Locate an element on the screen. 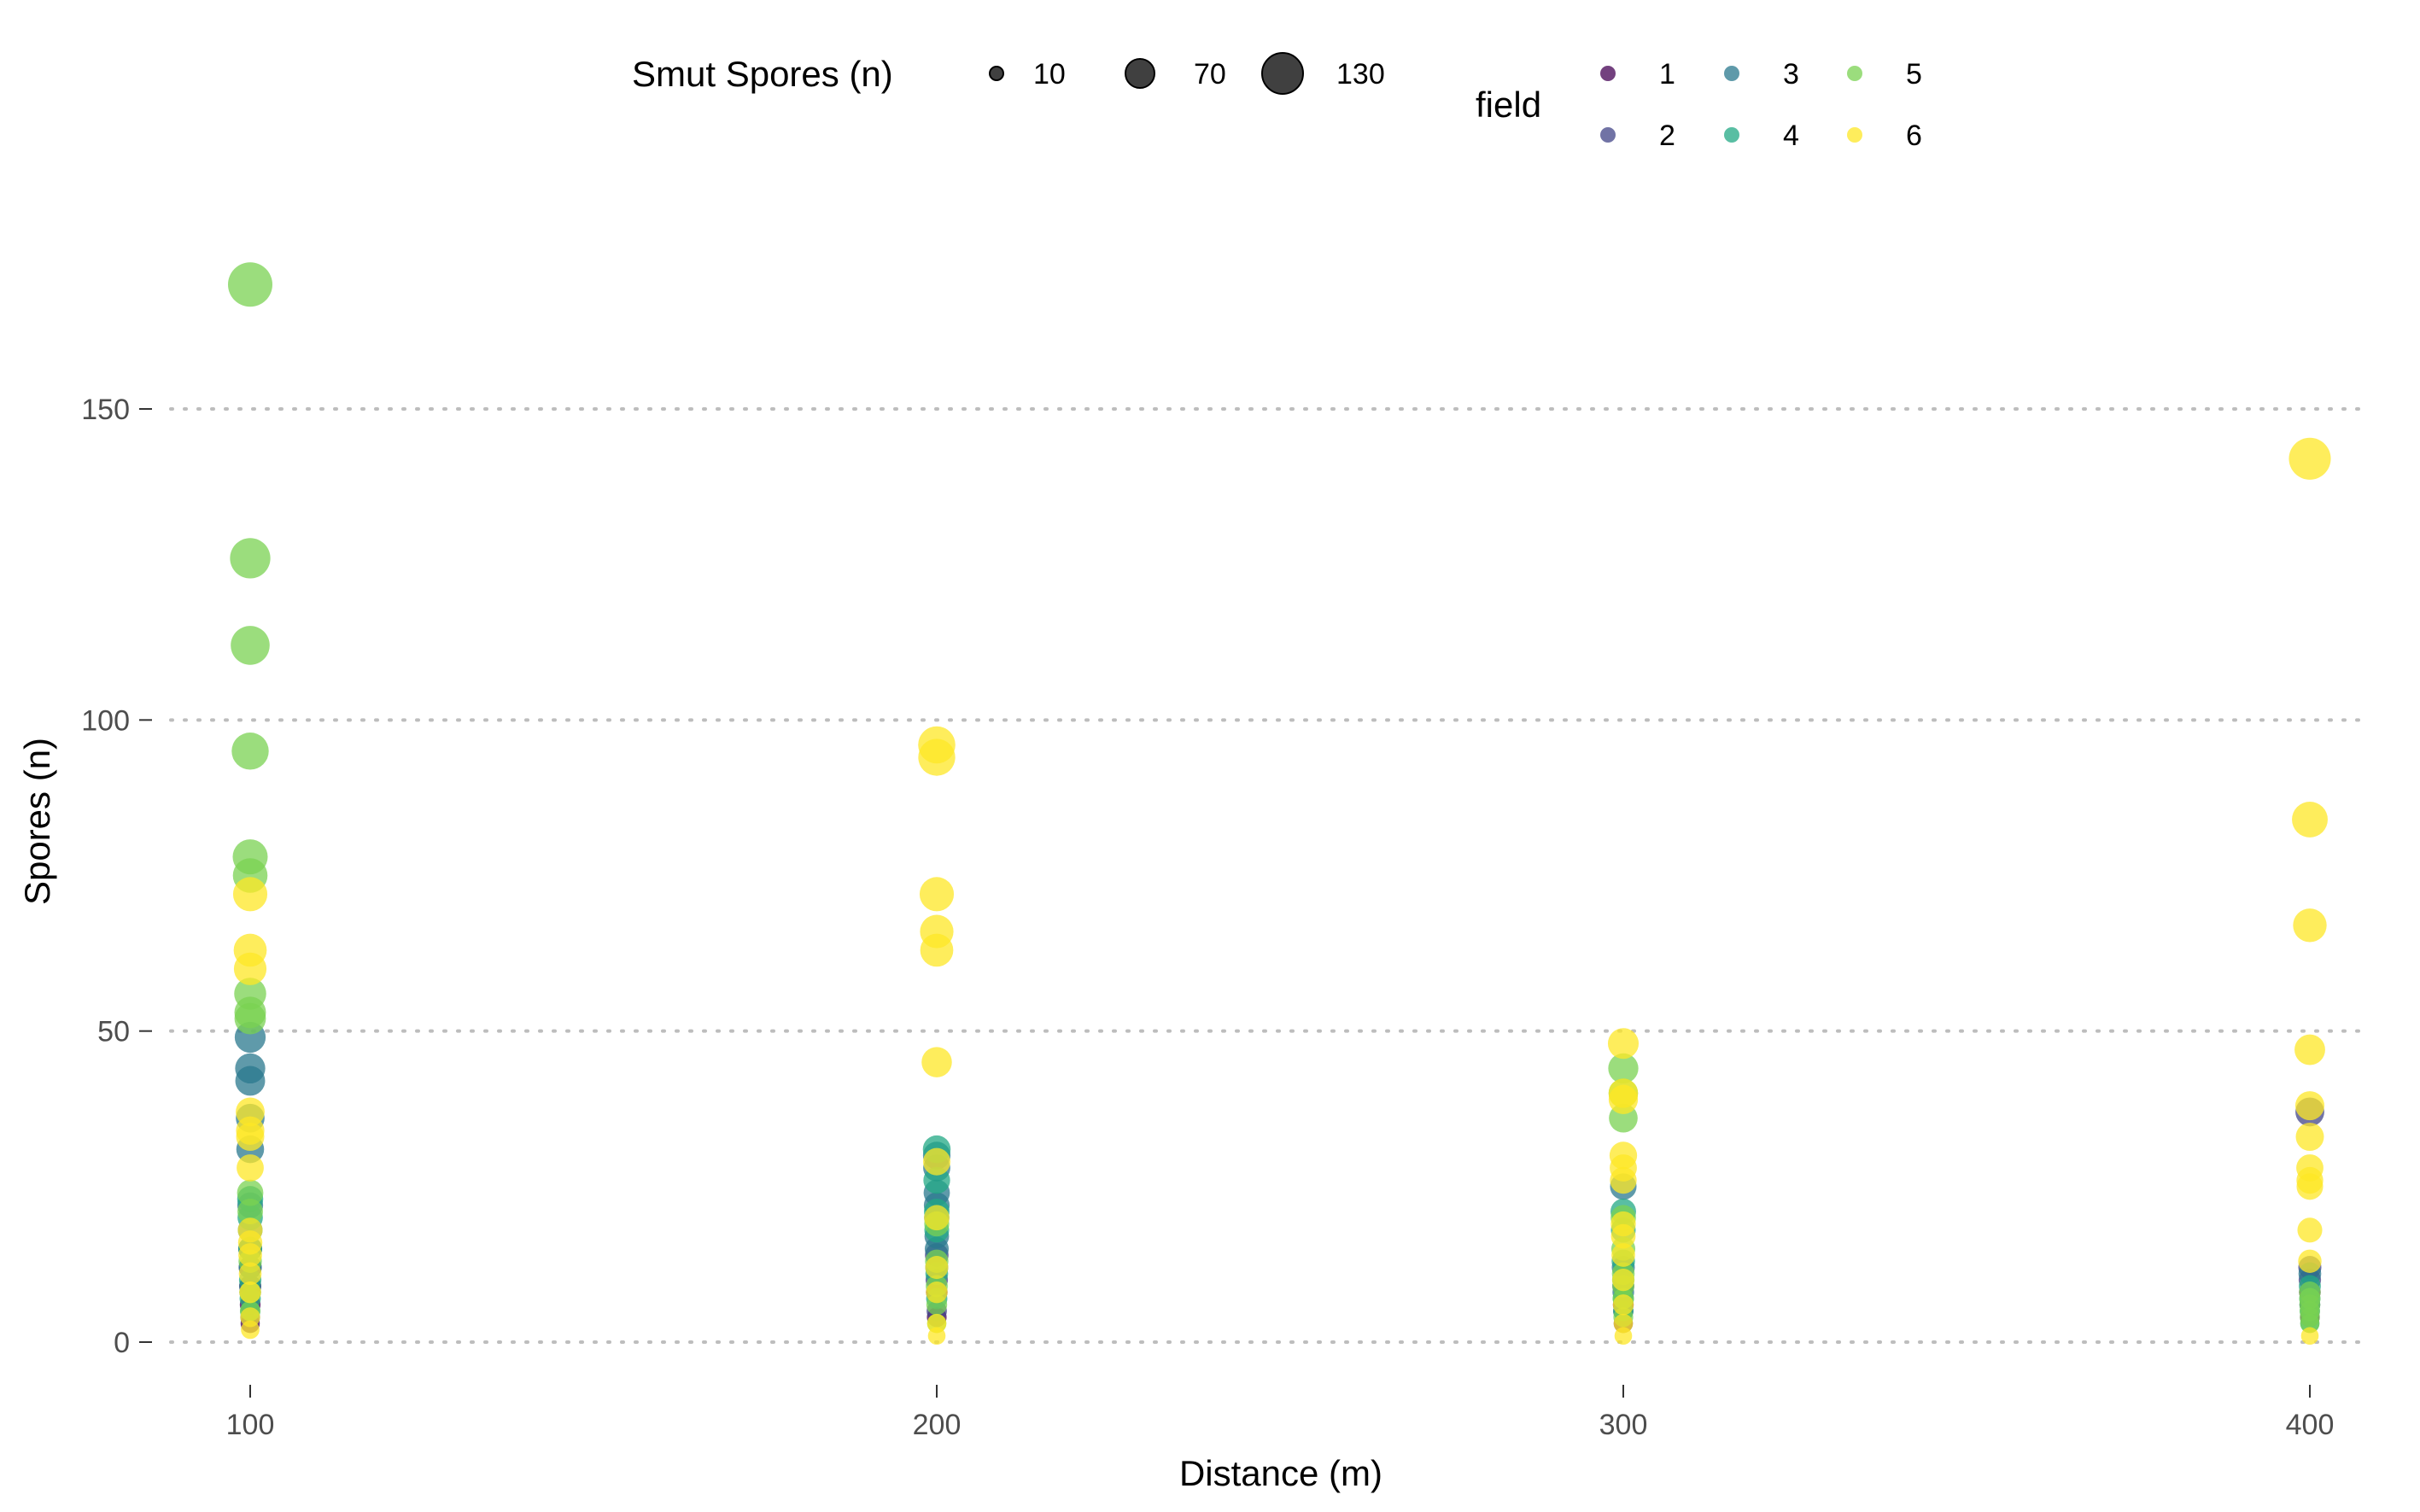 This screenshot has height=1512, width=2420. color-legend-label: 3 is located at coordinates (1791, 74).